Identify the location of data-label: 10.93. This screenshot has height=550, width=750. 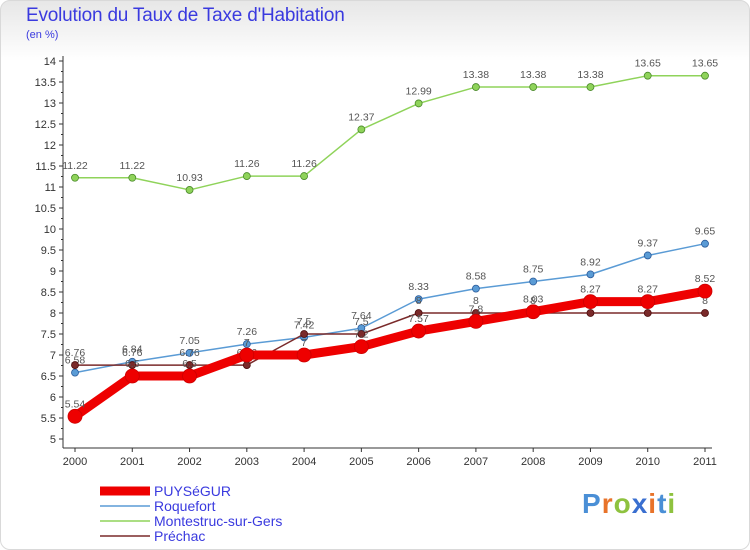
(189, 178).